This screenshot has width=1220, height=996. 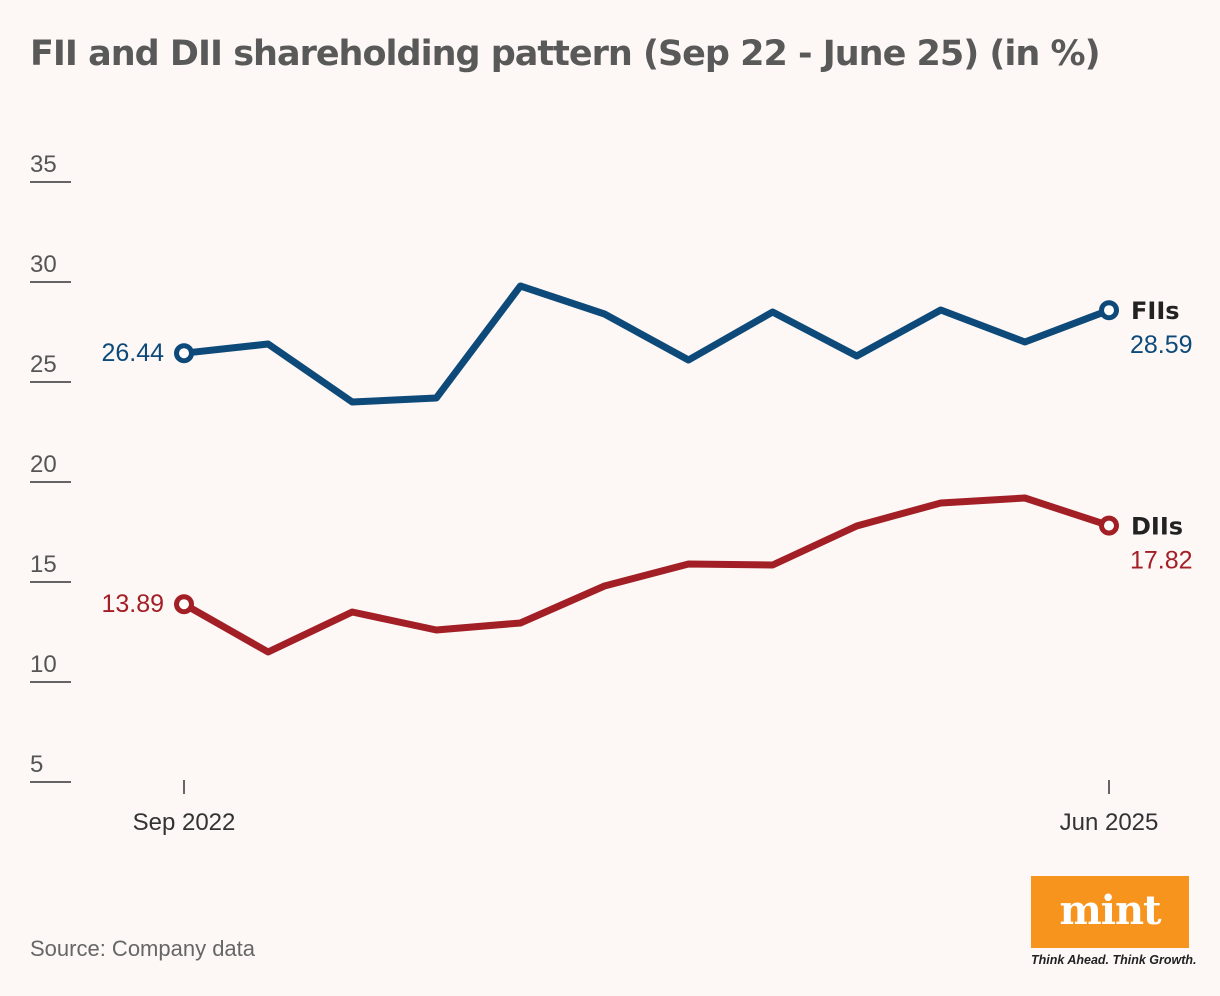 What do you see at coordinates (132, 604) in the screenshot?
I see `start-value-label: 13.89` at bounding box center [132, 604].